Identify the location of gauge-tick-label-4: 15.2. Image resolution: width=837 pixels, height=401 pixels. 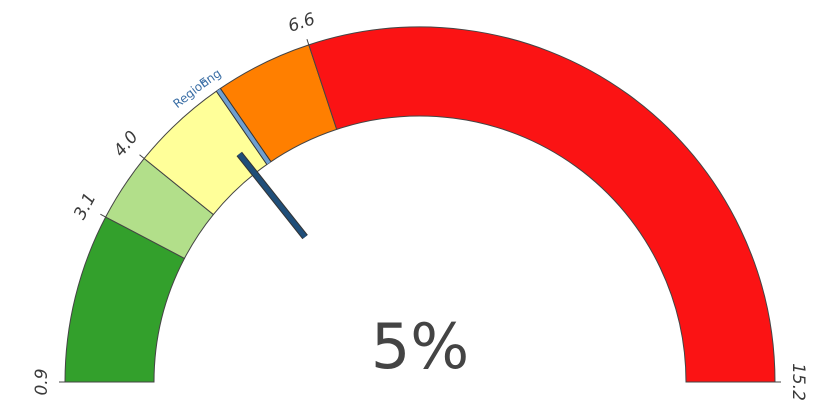
(798, 382).